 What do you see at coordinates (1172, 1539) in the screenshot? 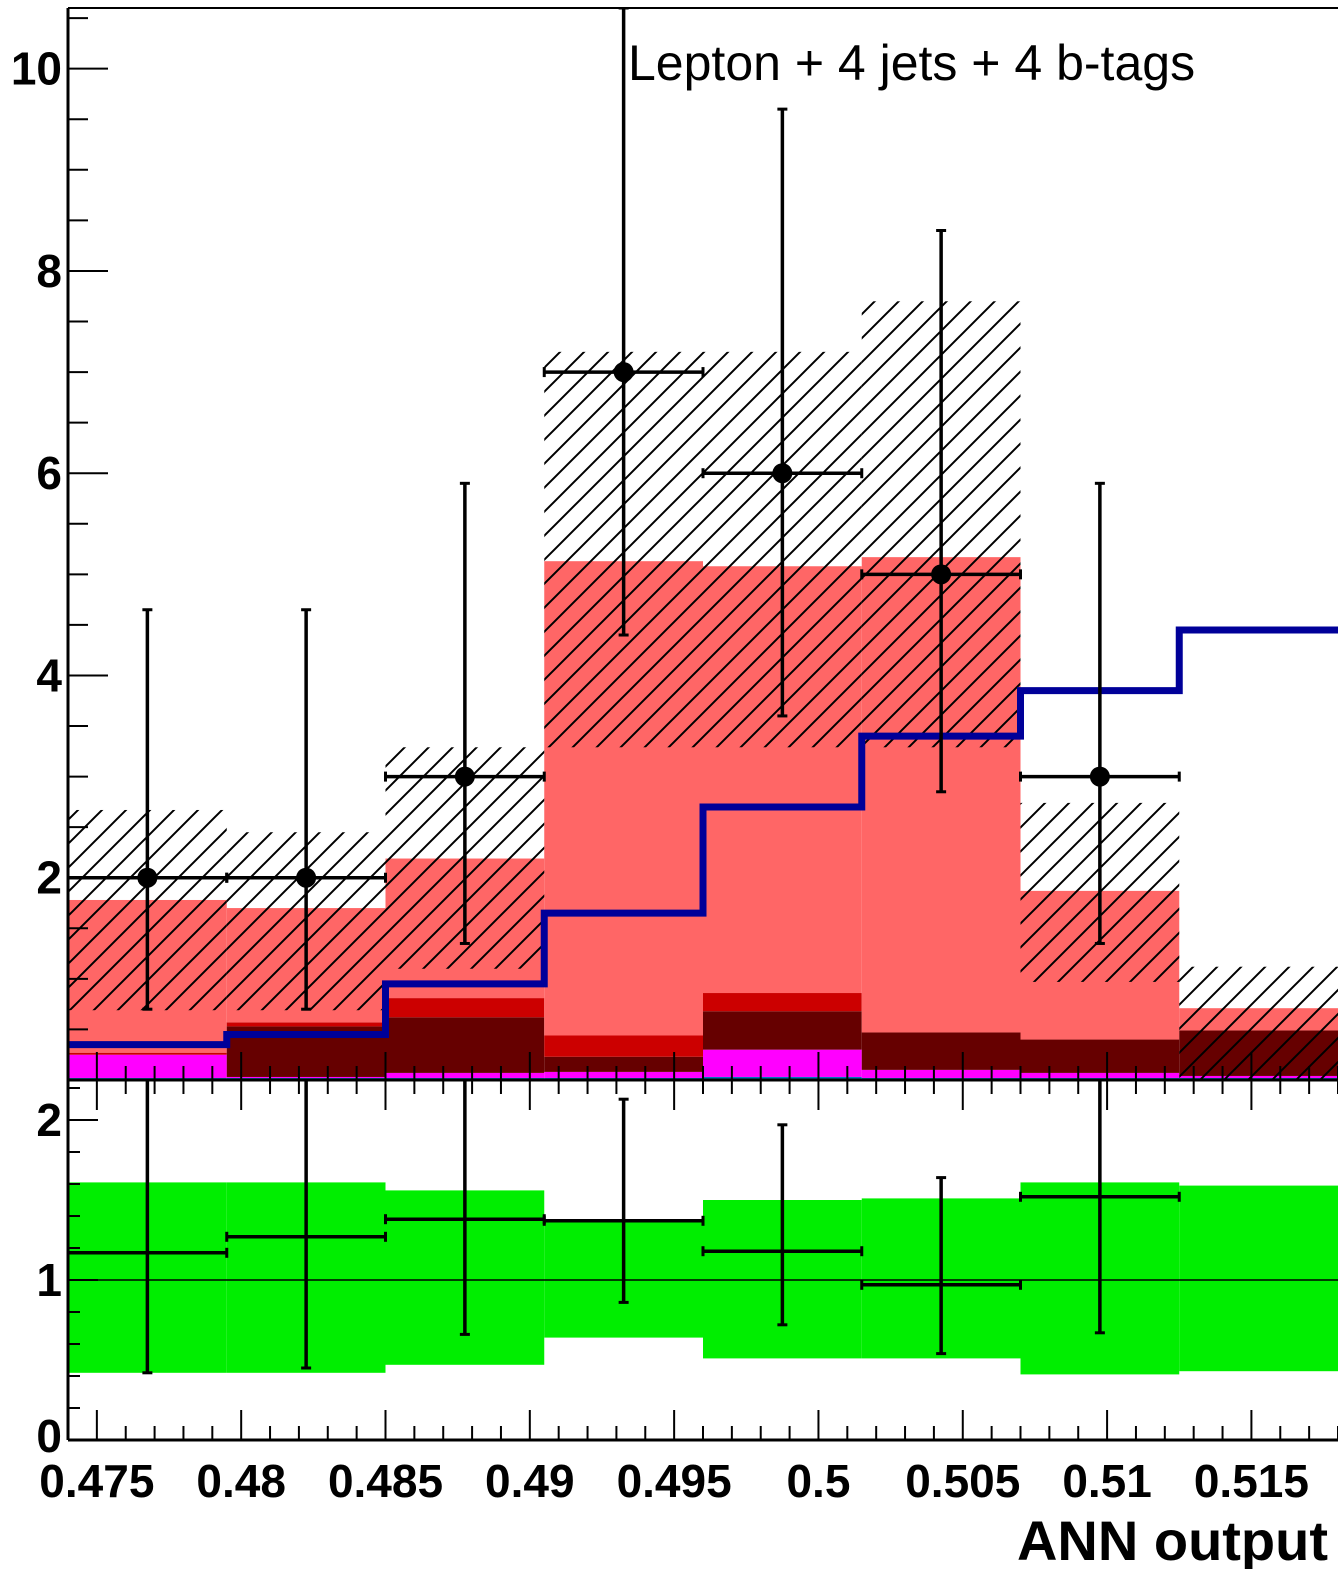
I see `x-axis-title: ANN output` at bounding box center [1172, 1539].